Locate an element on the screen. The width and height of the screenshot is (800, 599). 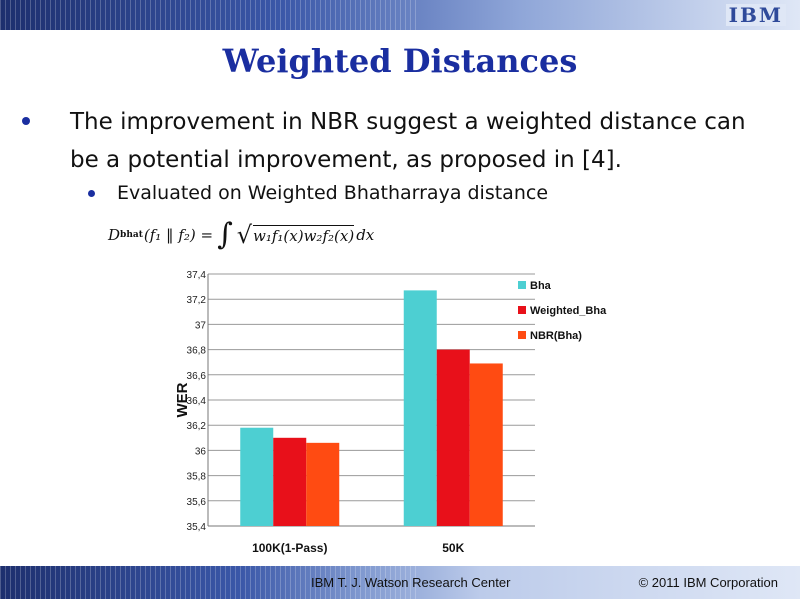
y-tick-label: 36 is located at coordinates (201, 451).